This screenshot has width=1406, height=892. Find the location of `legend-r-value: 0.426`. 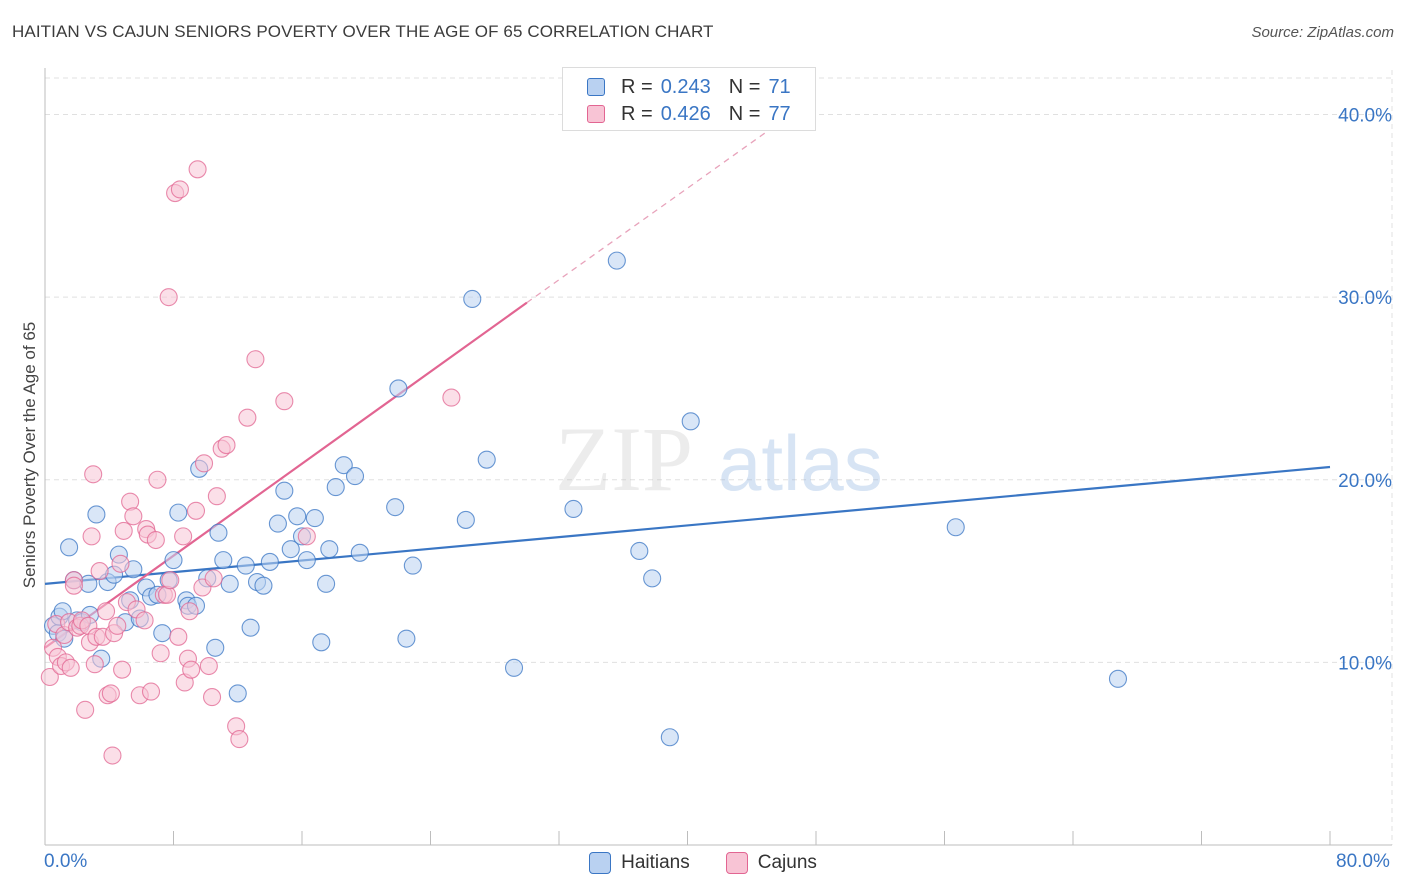

legend-r-value: 0.426 is located at coordinates (685, 113).